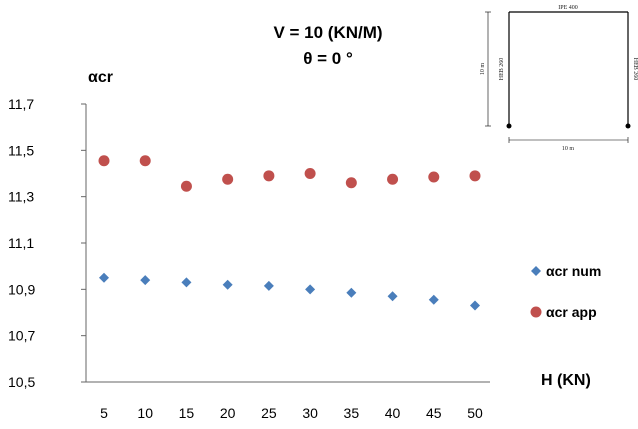 This screenshot has width=638, height=429. I want to click on x-tick-label: 45, so click(434, 413).